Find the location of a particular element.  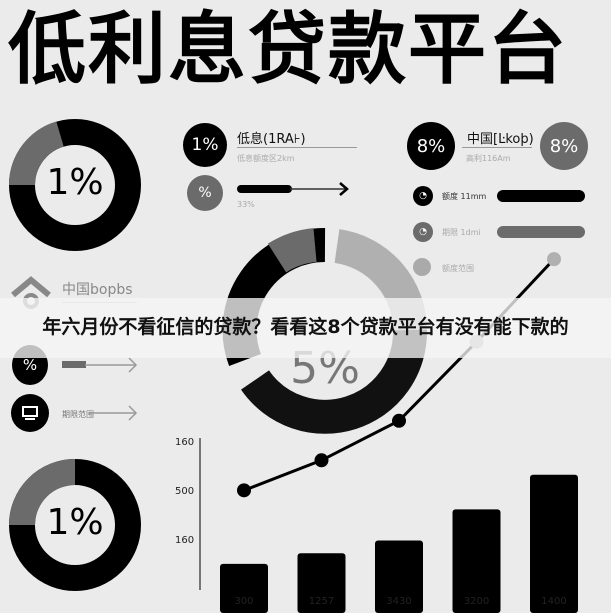

china-label: 中国[Ŀkoþ) is located at coordinates (500, 139).